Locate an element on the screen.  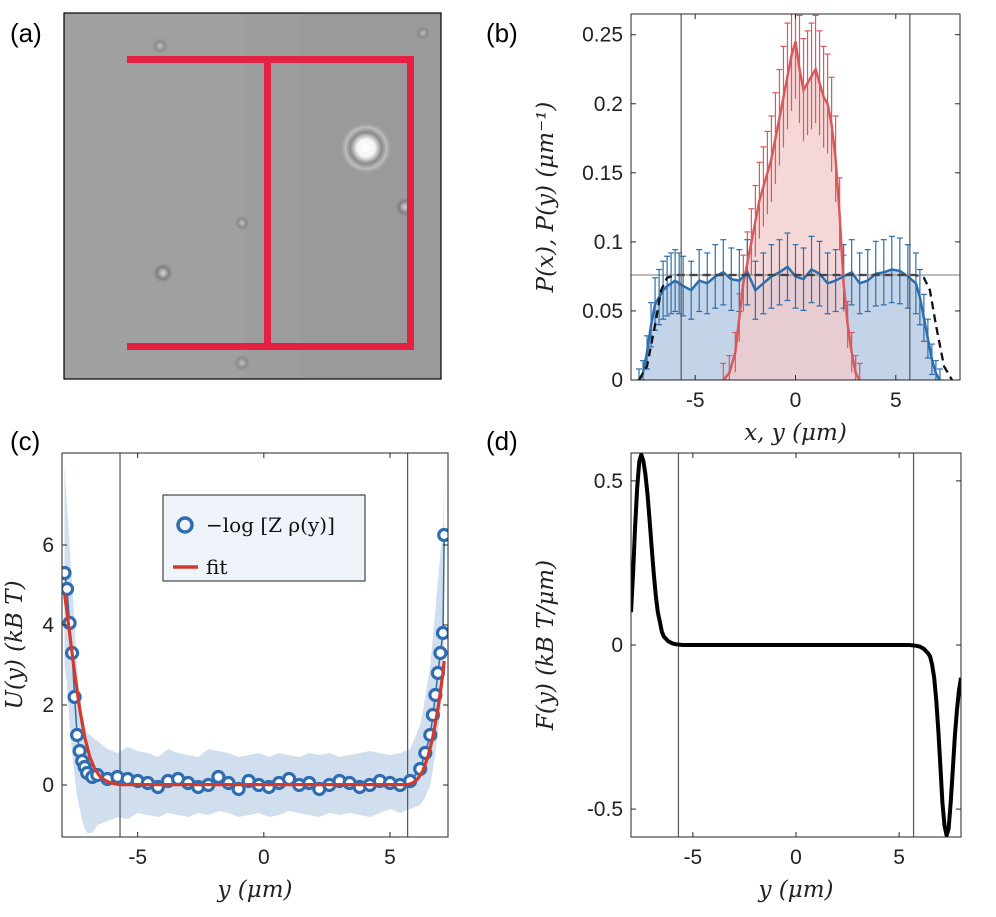
y-tick-label: 0.15 is located at coordinates (602, 173).